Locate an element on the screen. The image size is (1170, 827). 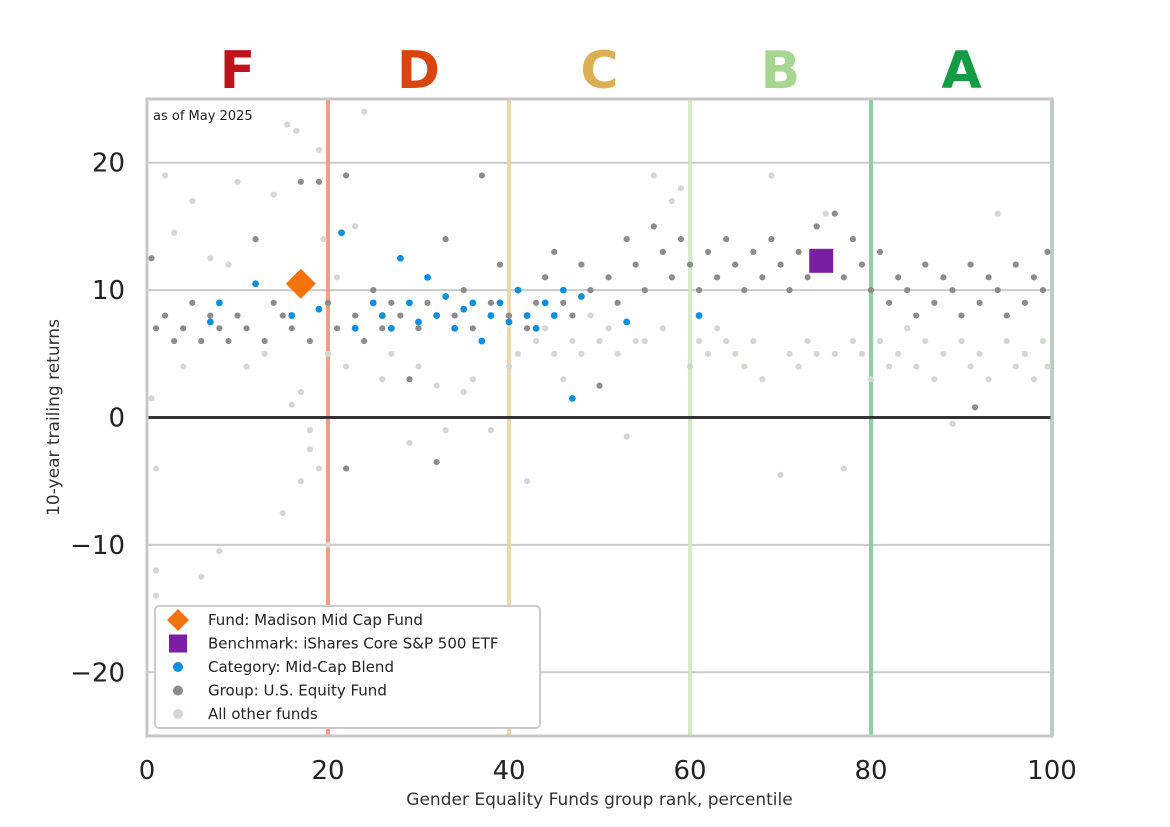
as-of-annotation: as of May 2025 is located at coordinates (203, 116).